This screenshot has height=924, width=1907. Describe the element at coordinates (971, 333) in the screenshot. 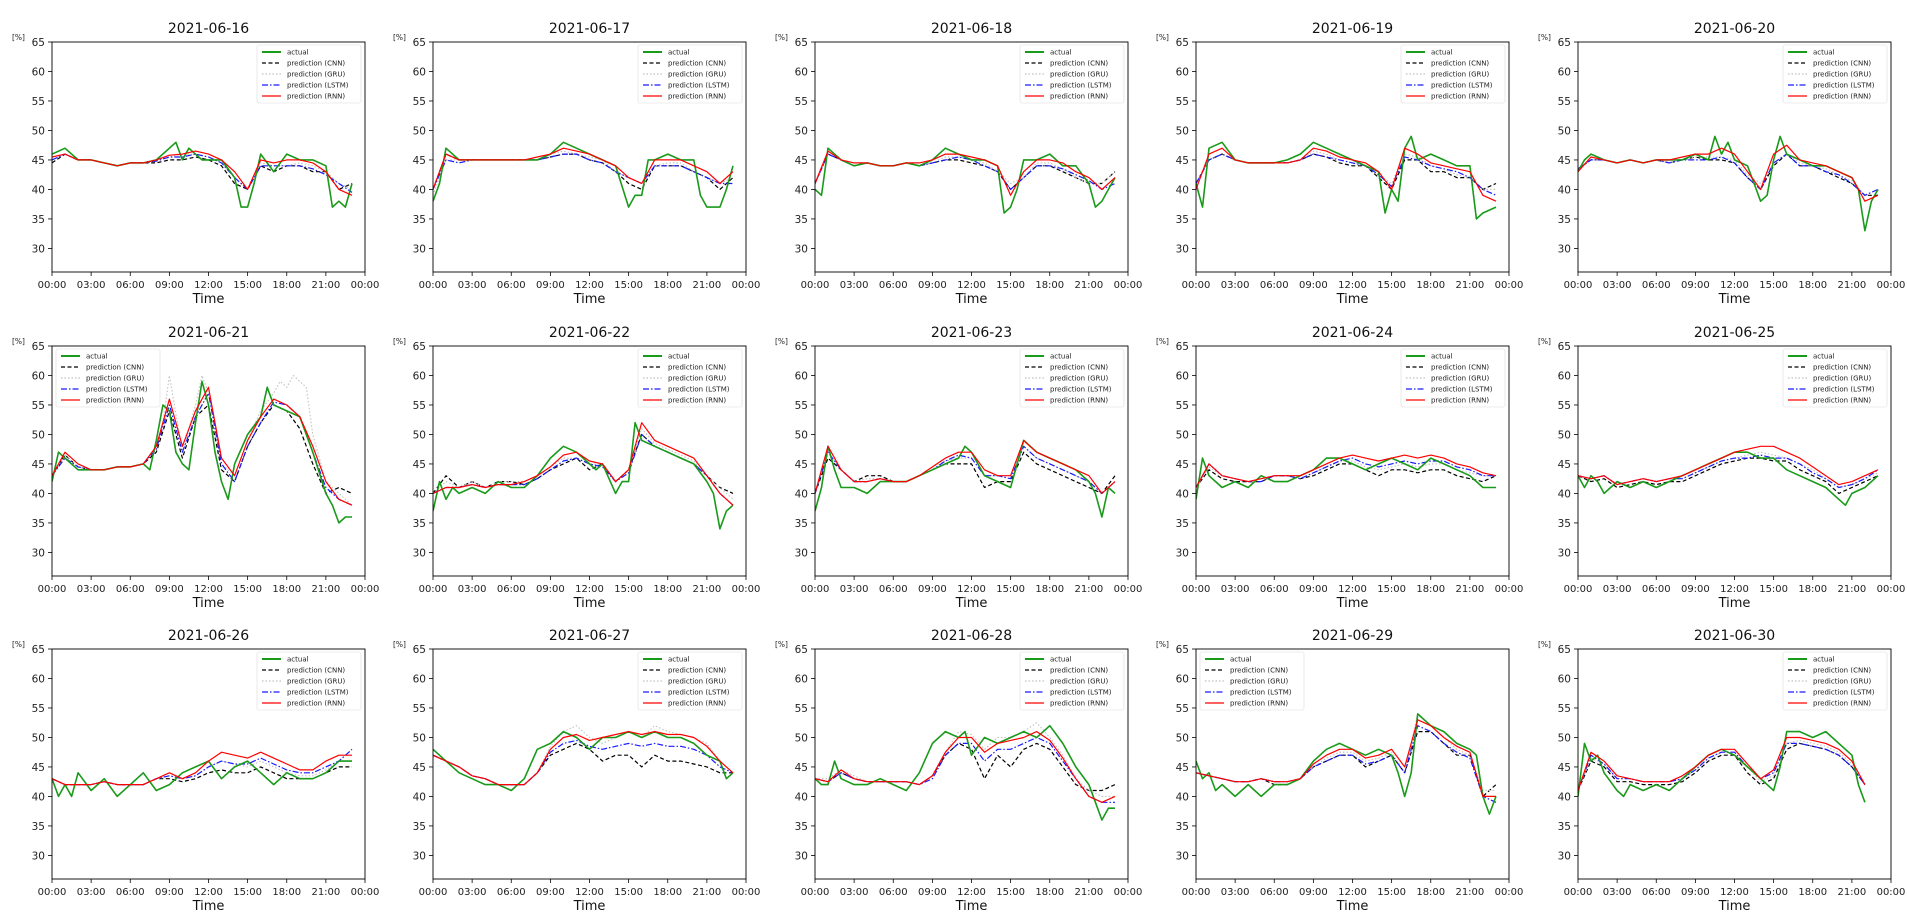

I see `subplot-title: 2021-06-23` at that location.